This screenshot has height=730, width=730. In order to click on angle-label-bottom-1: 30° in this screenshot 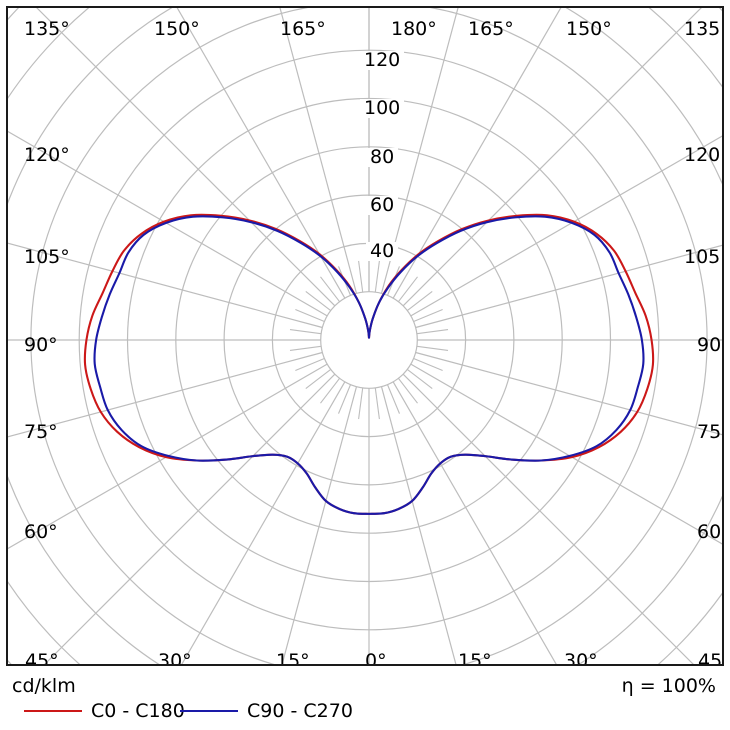, I will do `click(175, 658)`.